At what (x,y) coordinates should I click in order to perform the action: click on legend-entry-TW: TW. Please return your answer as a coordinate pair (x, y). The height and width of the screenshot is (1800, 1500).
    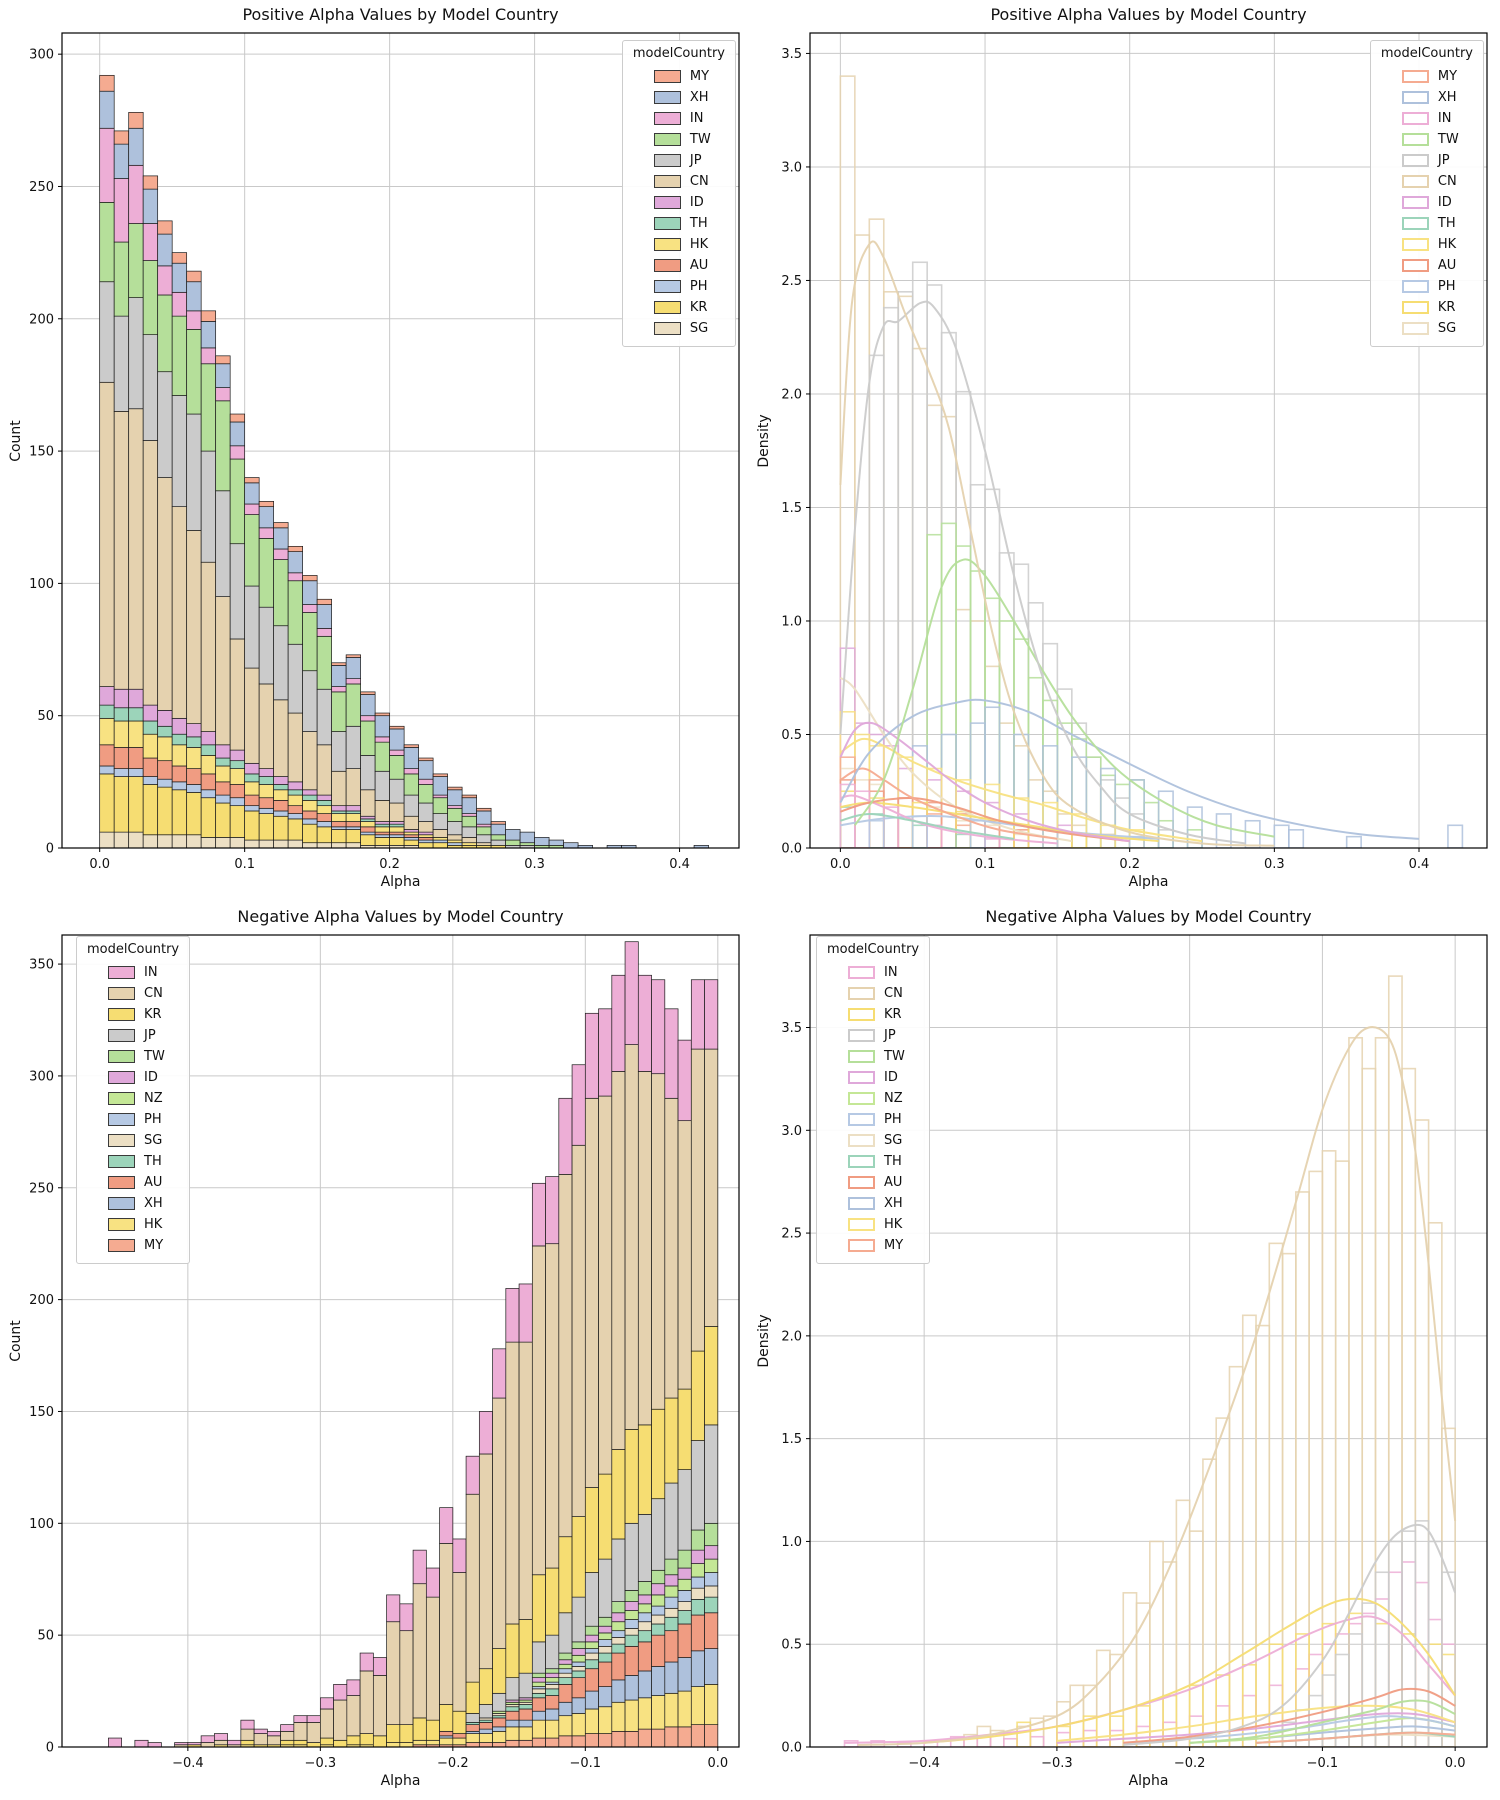
    Looking at the image, I should click on (143, 1056).